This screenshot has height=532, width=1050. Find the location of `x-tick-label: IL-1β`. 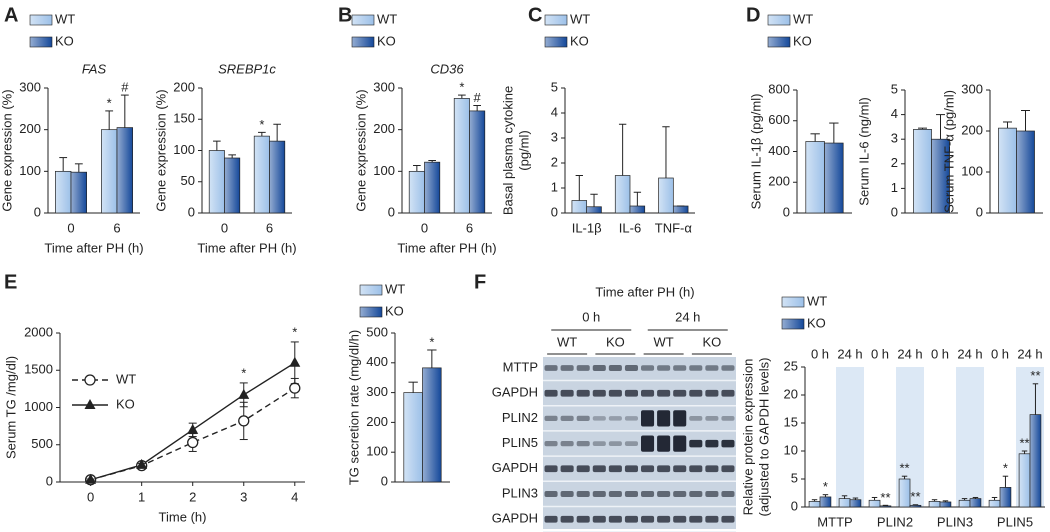

x-tick-label: IL-1β is located at coordinates (587, 227).